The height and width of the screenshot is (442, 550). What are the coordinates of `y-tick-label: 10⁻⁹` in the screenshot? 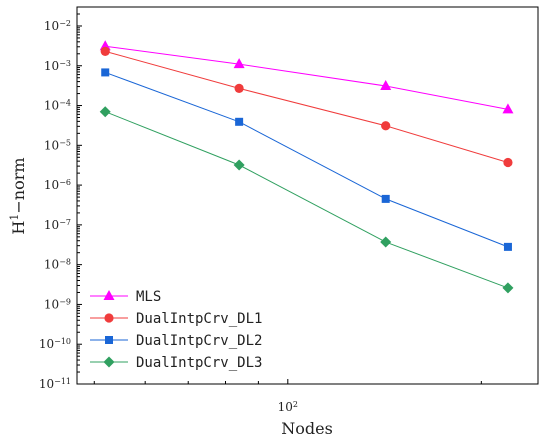 It's located at (57, 304).